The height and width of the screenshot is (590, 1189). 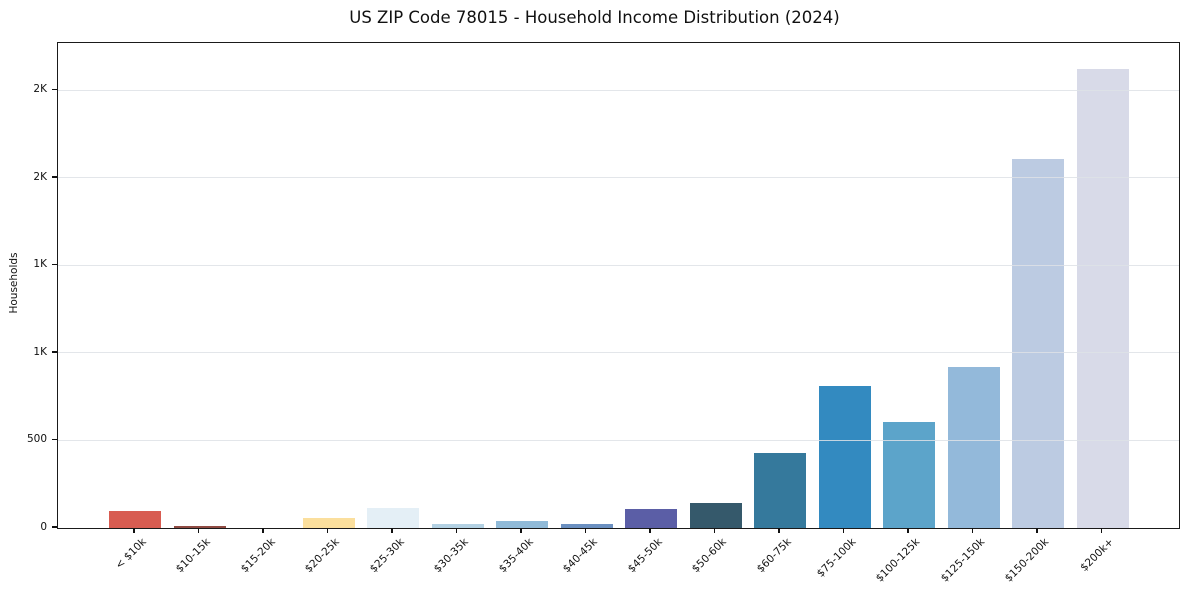 I want to click on bar-$200k+, so click(x=1102, y=298).